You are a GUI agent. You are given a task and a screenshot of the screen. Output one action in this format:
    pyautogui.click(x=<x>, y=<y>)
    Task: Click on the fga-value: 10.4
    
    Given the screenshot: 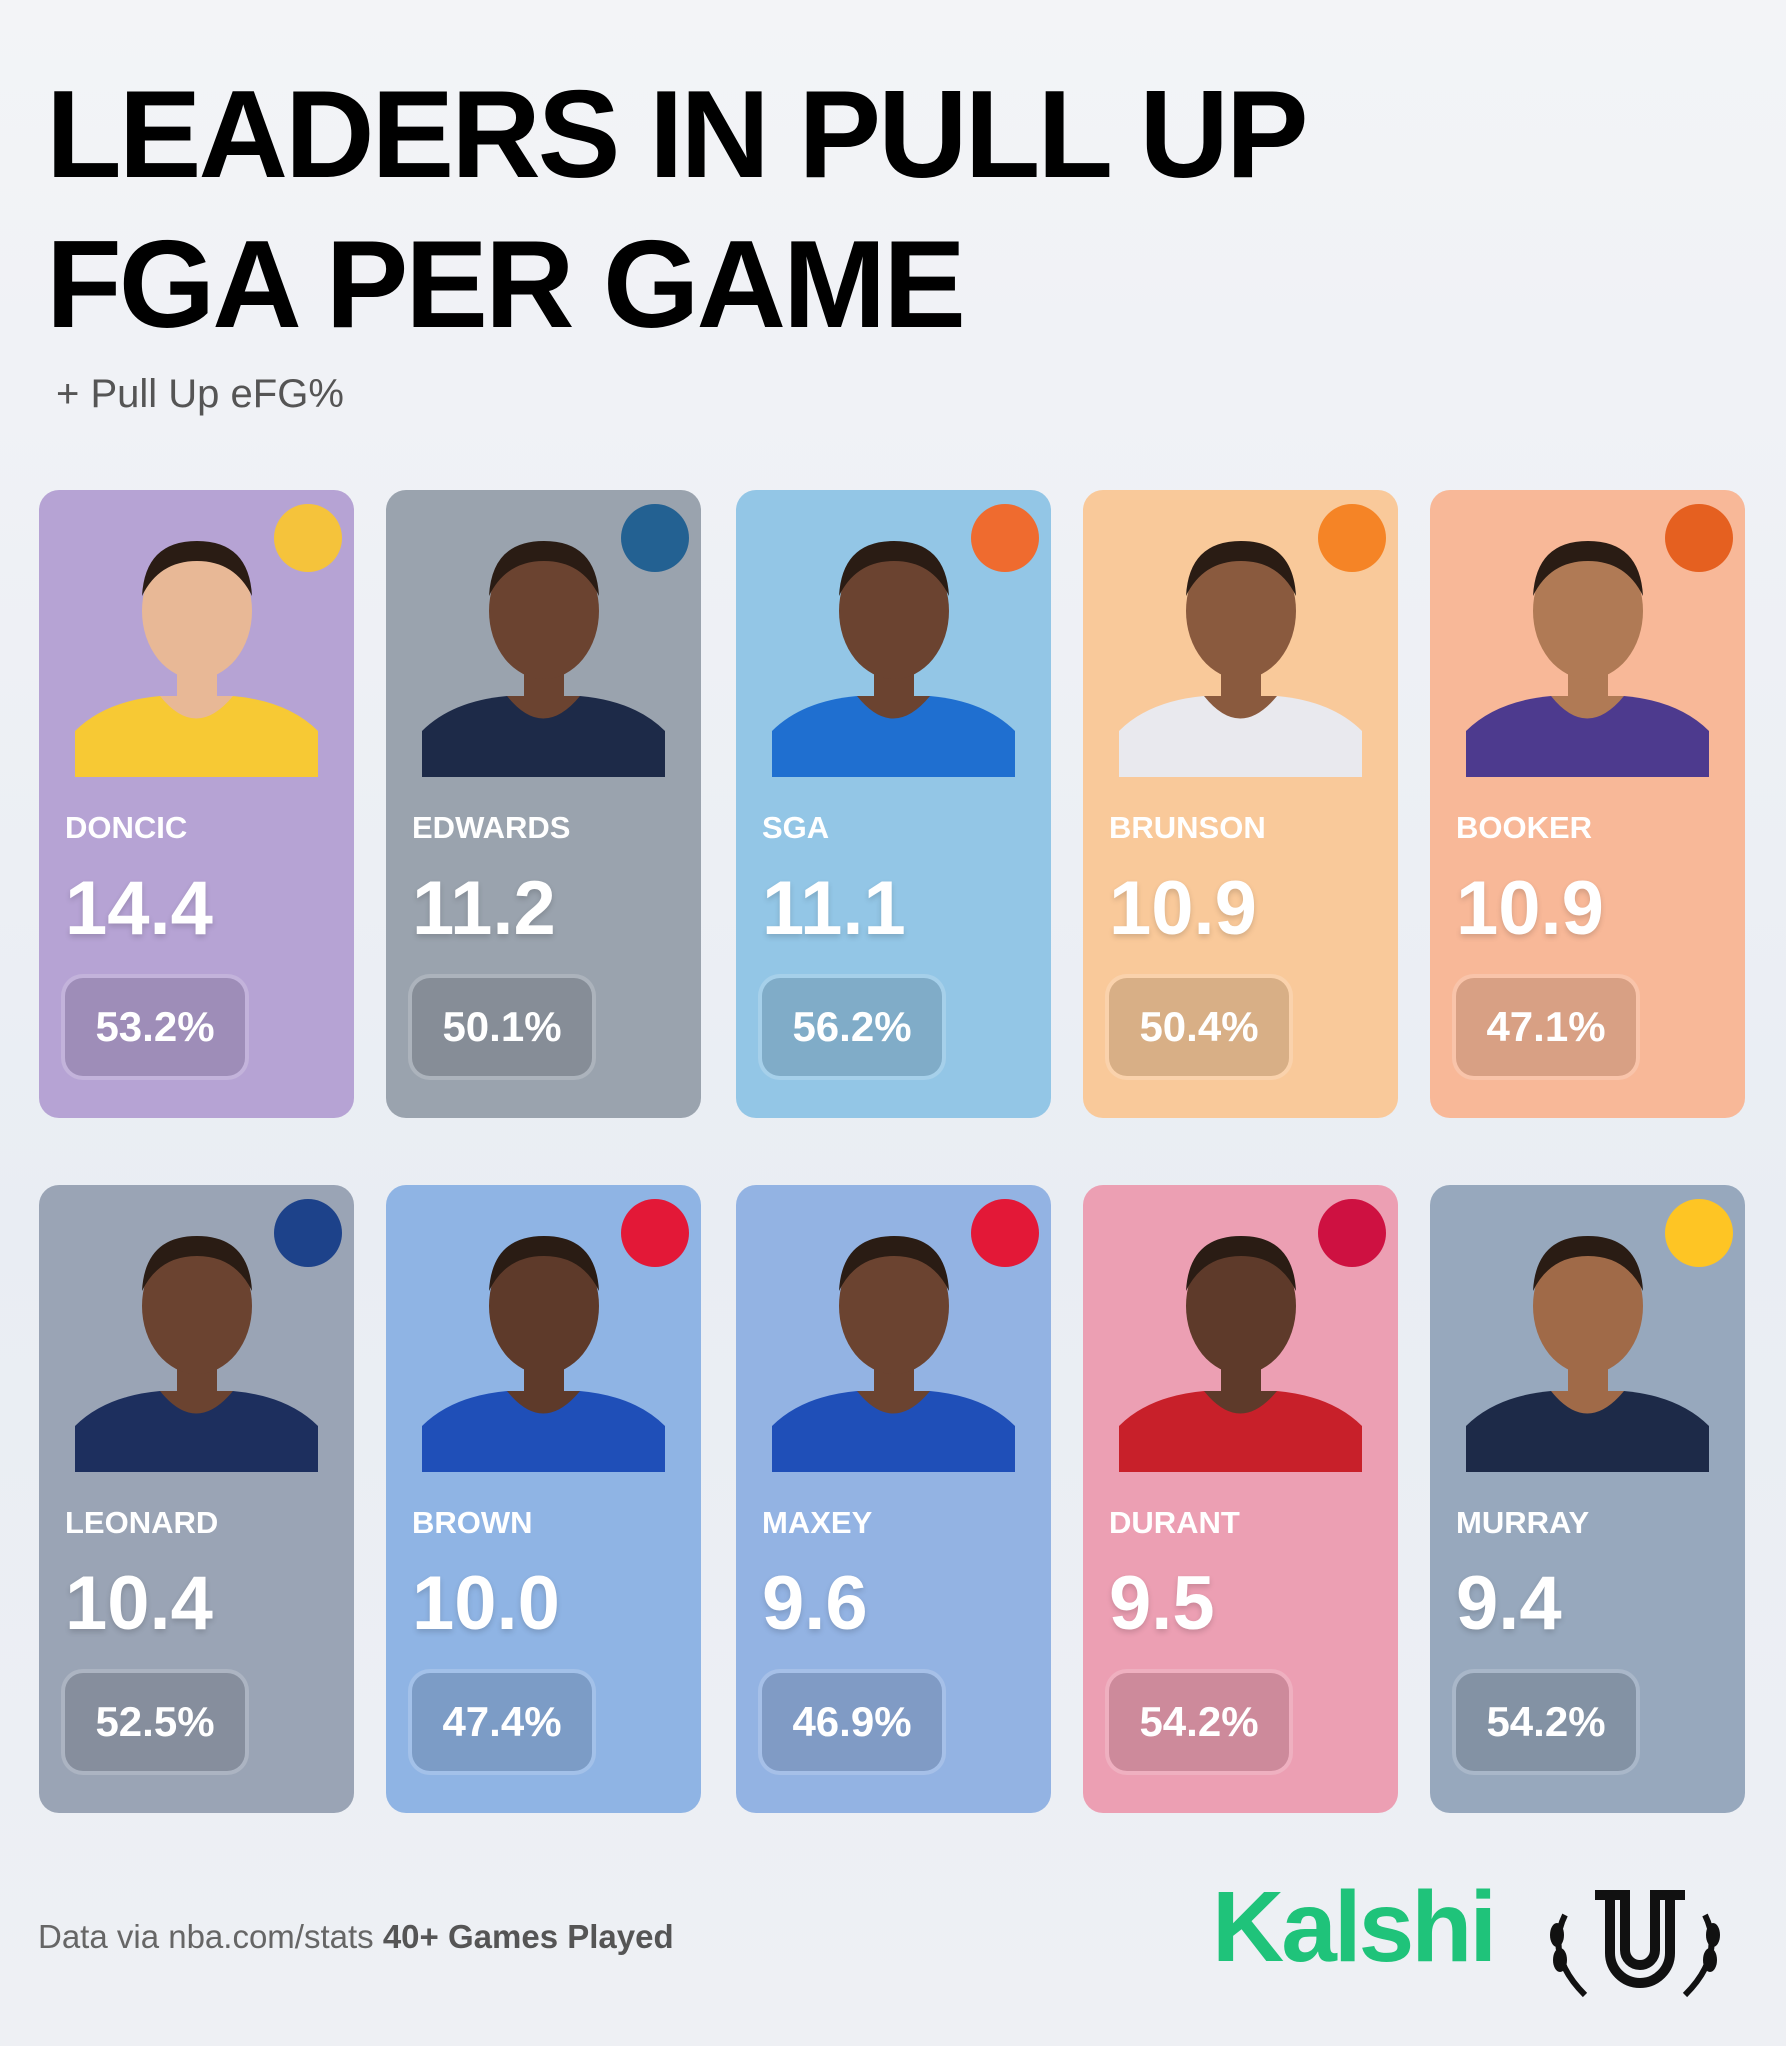 What is the action you would take?
    pyautogui.click(x=139, y=1603)
    